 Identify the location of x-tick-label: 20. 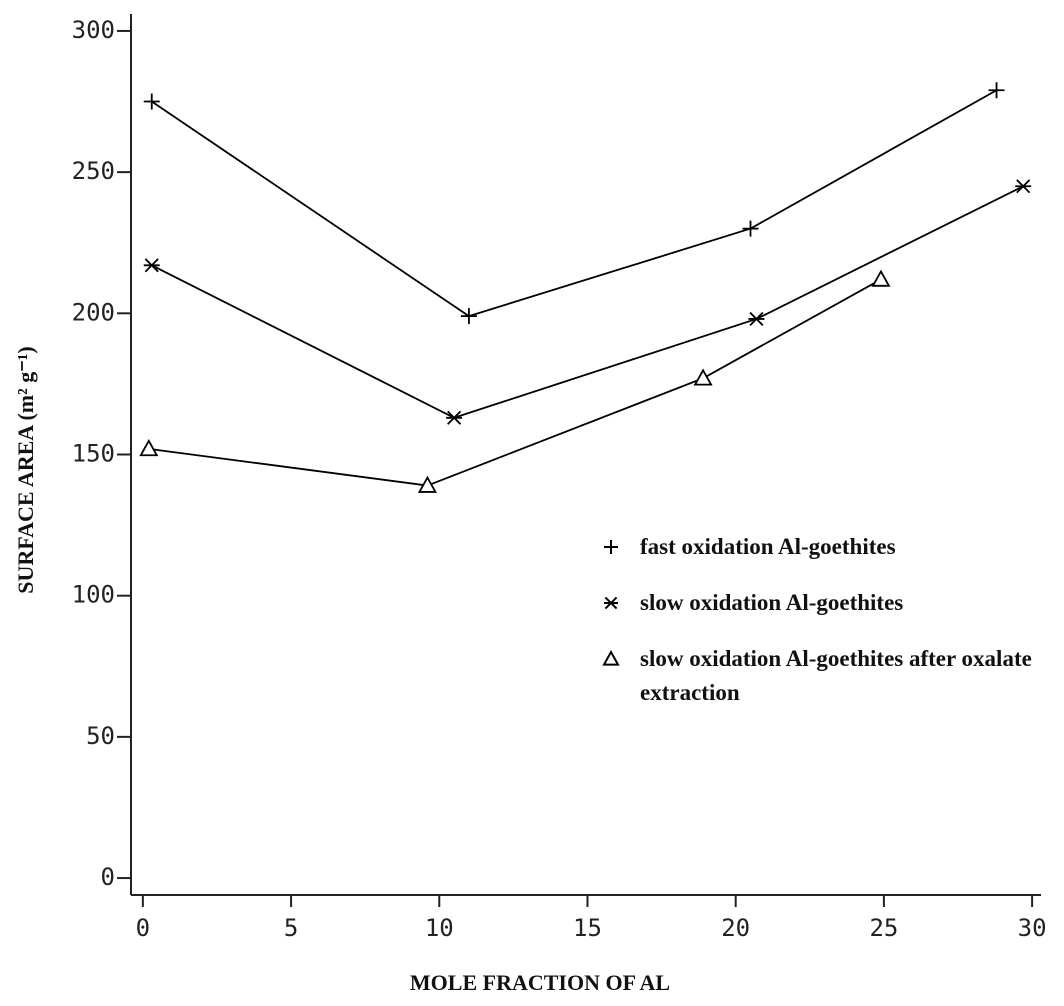
(735, 928).